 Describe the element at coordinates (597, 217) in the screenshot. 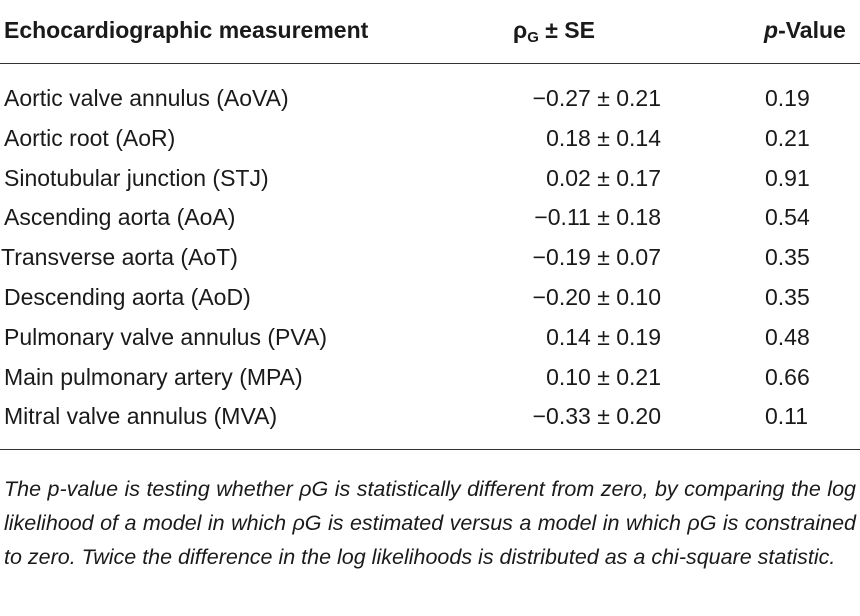

I see `cell-rho: −0.11 ± 0.18` at that location.